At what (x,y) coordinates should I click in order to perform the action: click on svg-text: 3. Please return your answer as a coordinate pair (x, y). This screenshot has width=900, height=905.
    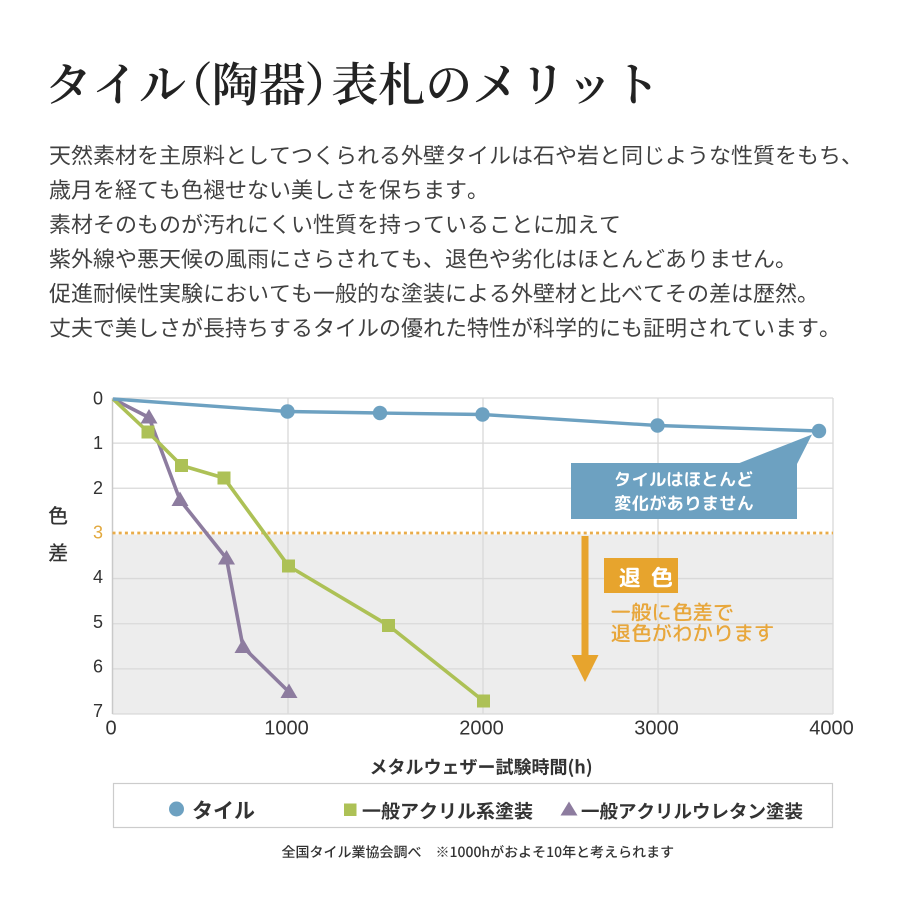
    Looking at the image, I should click on (98, 532).